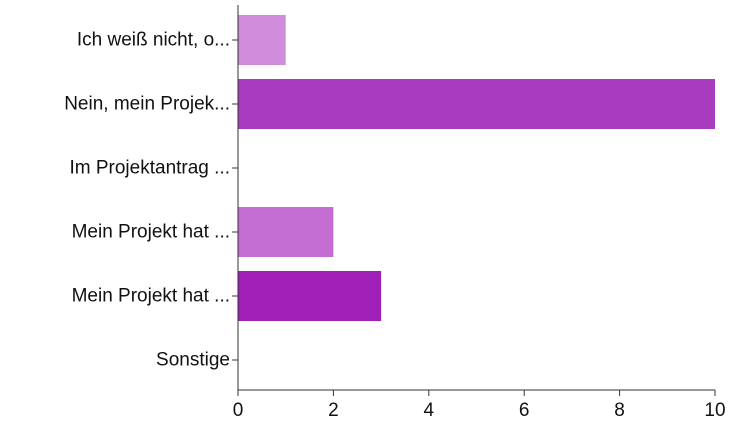 The width and height of the screenshot is (729, 425). What do you see at coordinates (619, 410) in the screenshot?
I see `x-tick-label: 8` at bounding box center [619, 410].